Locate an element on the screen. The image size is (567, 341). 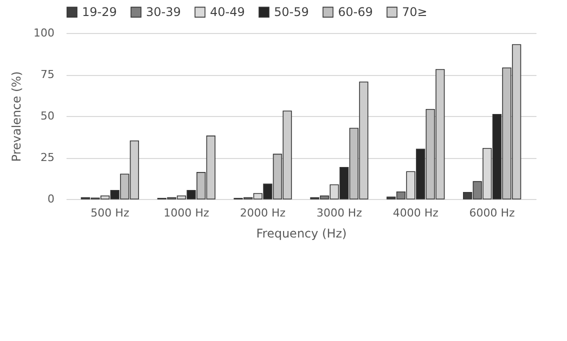
x-tick-label: 1000 Hz is located at coordinates (187, 213).